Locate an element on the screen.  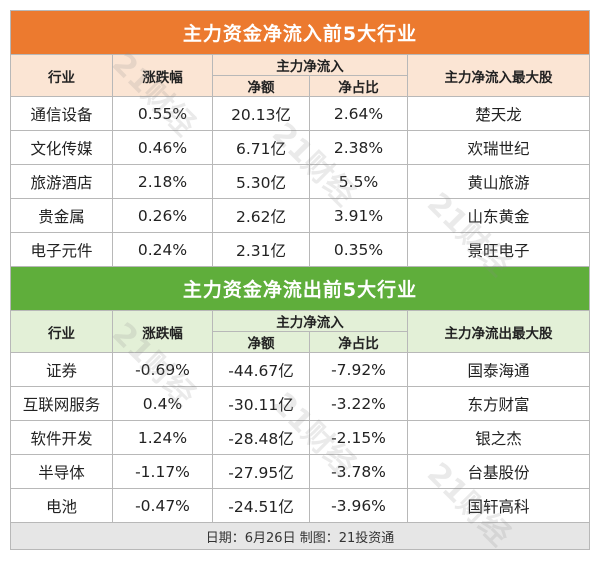
inflow-row: 旅游酒店 2.18% 5.30亿 5.5% 黄山旅游 is located at coordinates (300, 181).